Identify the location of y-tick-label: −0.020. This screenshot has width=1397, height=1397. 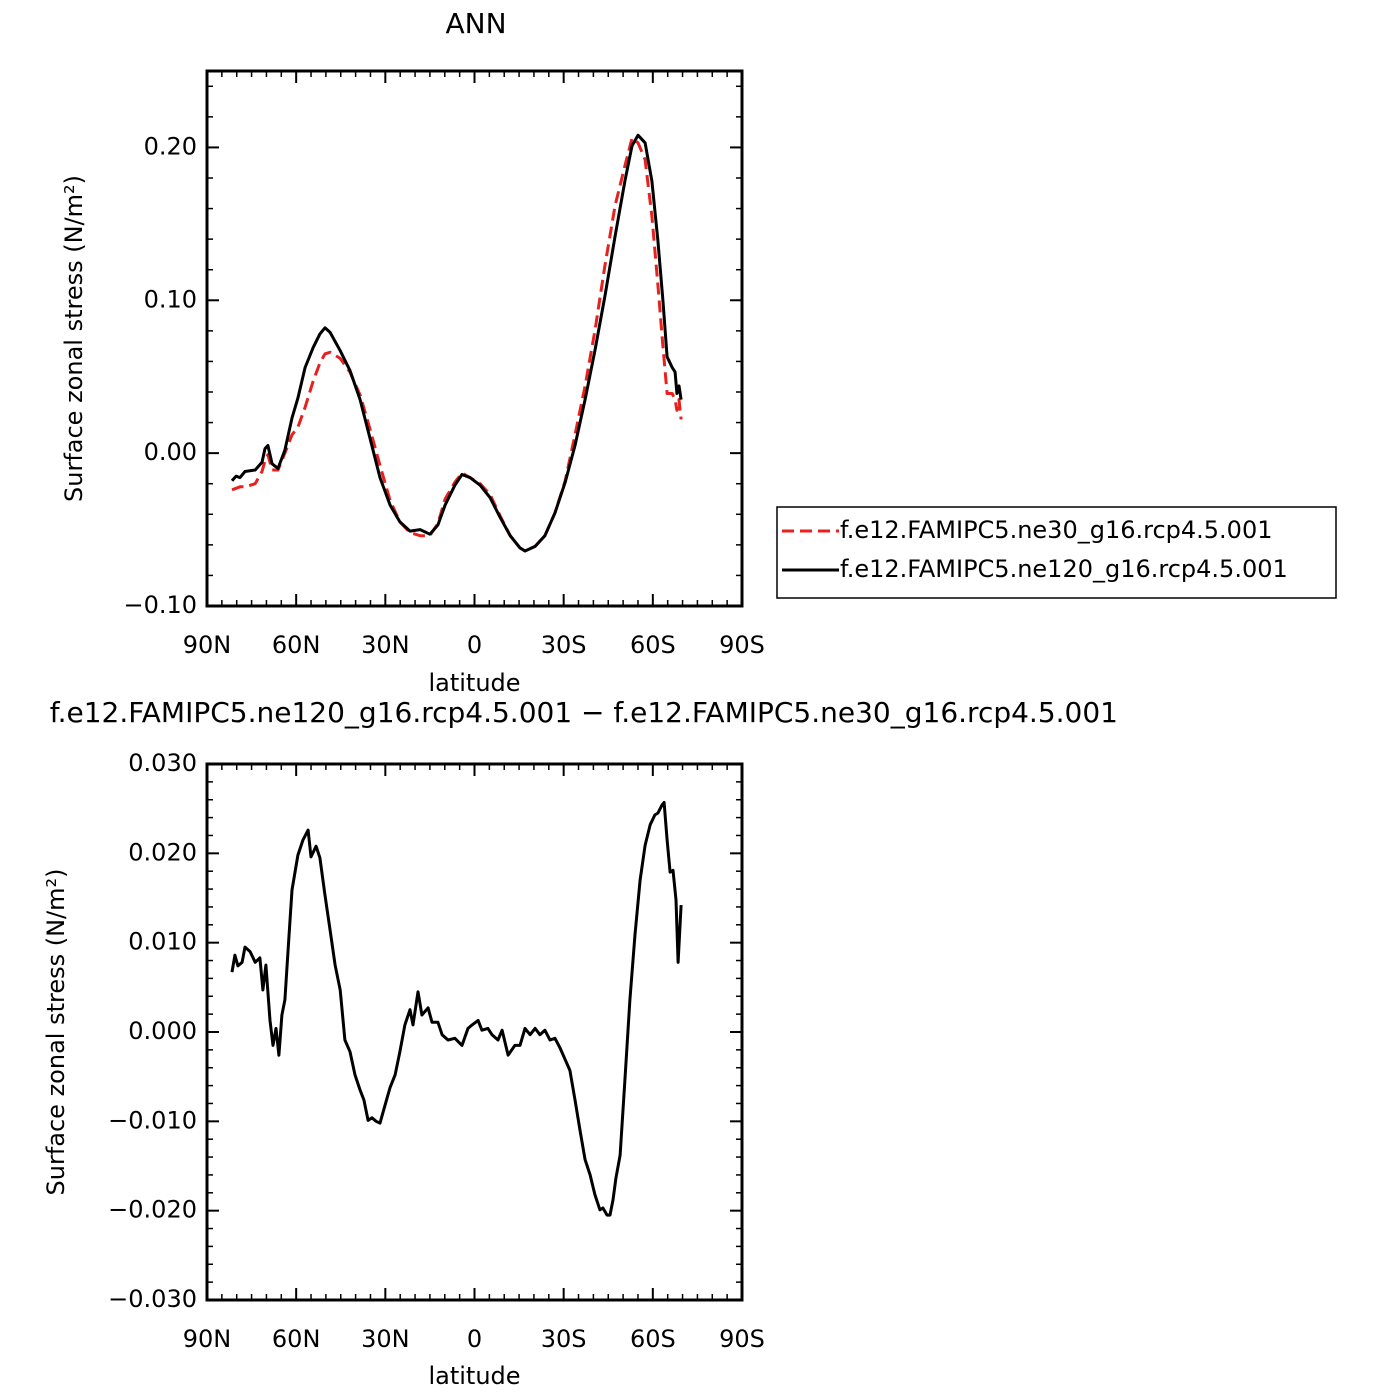
(152, 1210).